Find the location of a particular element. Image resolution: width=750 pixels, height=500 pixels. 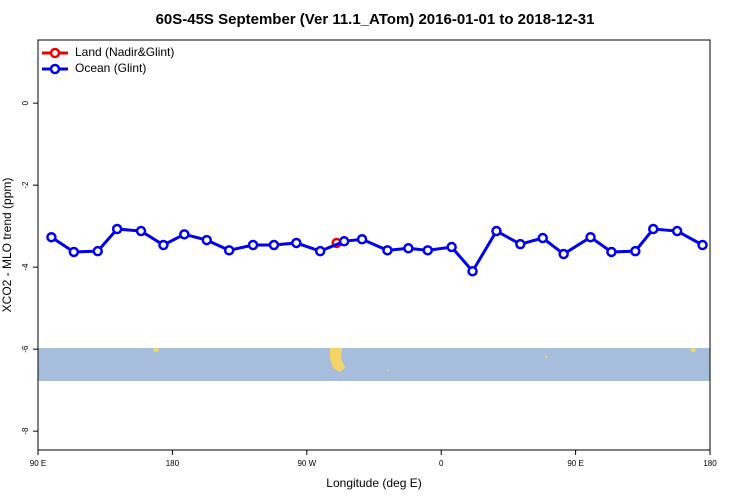

x-tick-label: 90 W is located at coordinates (306, 463).